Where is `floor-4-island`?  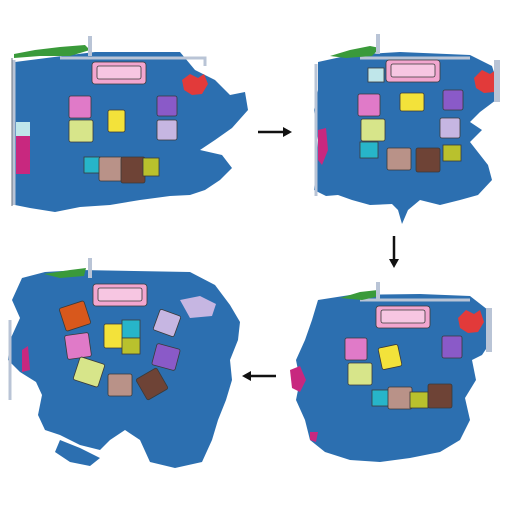
floor-4-island is located at coordinates (77, 453).